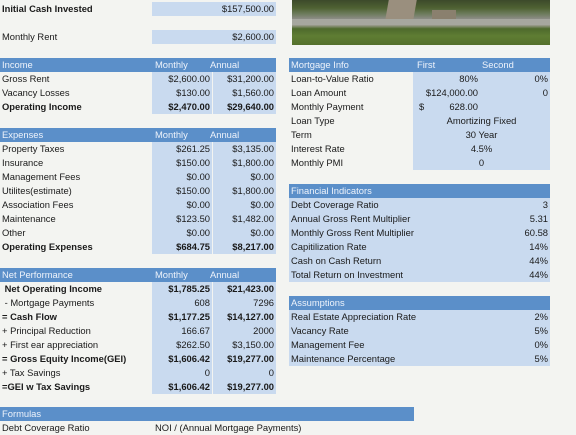 The image size is (576, 435). I want to click on monthly-rent-row: Monthly Rent $2,600.00, so click(138, 37).